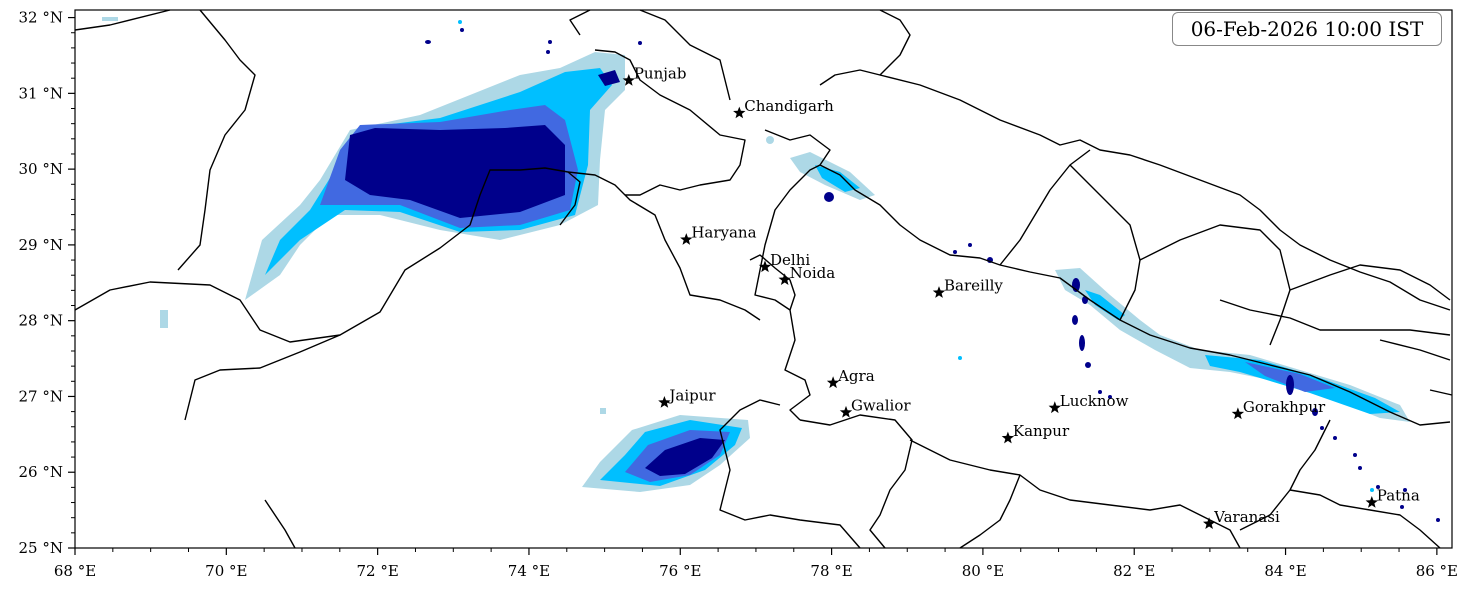 Image resolution: width=1471 pixels, height=591 pixels. What do you see at coordinates (1437, 571) in the screenshot?
I see `x-tick-label: 86 °E` at bounding box center [1437, 571].